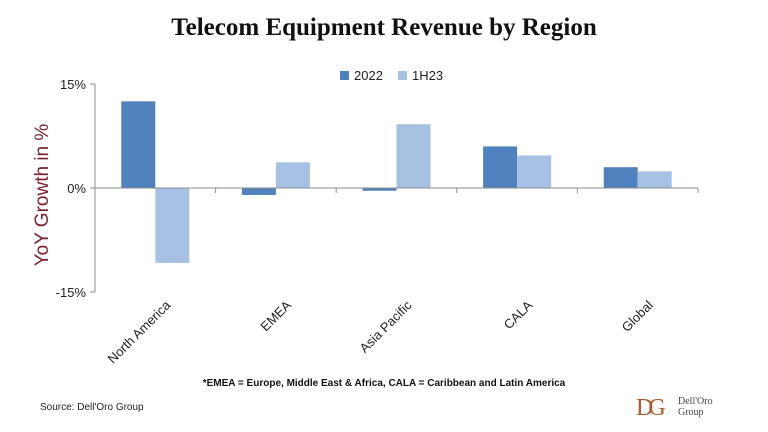 Image resolution: width=768 pixels, height=432 pixels. Describe the element at coordinates (92, 407) in the screenshot. I see `source-note: Source: Dell'Oro Group` at that location.